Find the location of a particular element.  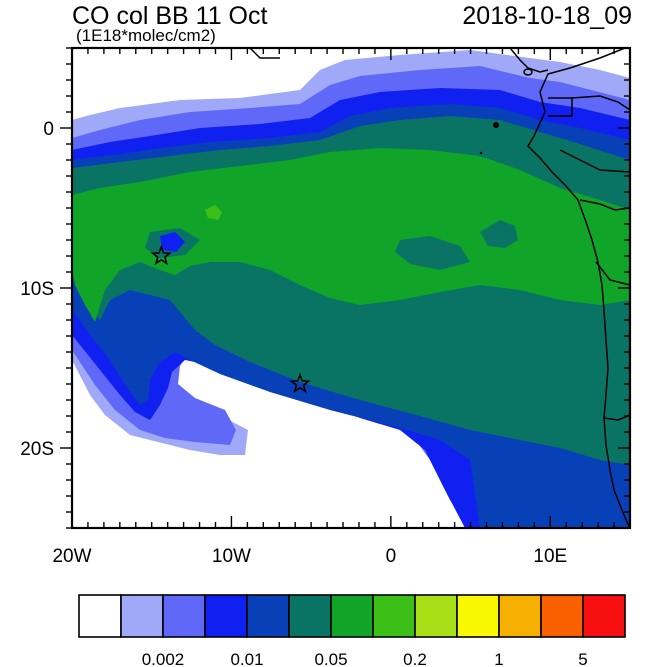

map-title: CO col BB 11 Oct is located at coordinates (170, 16).